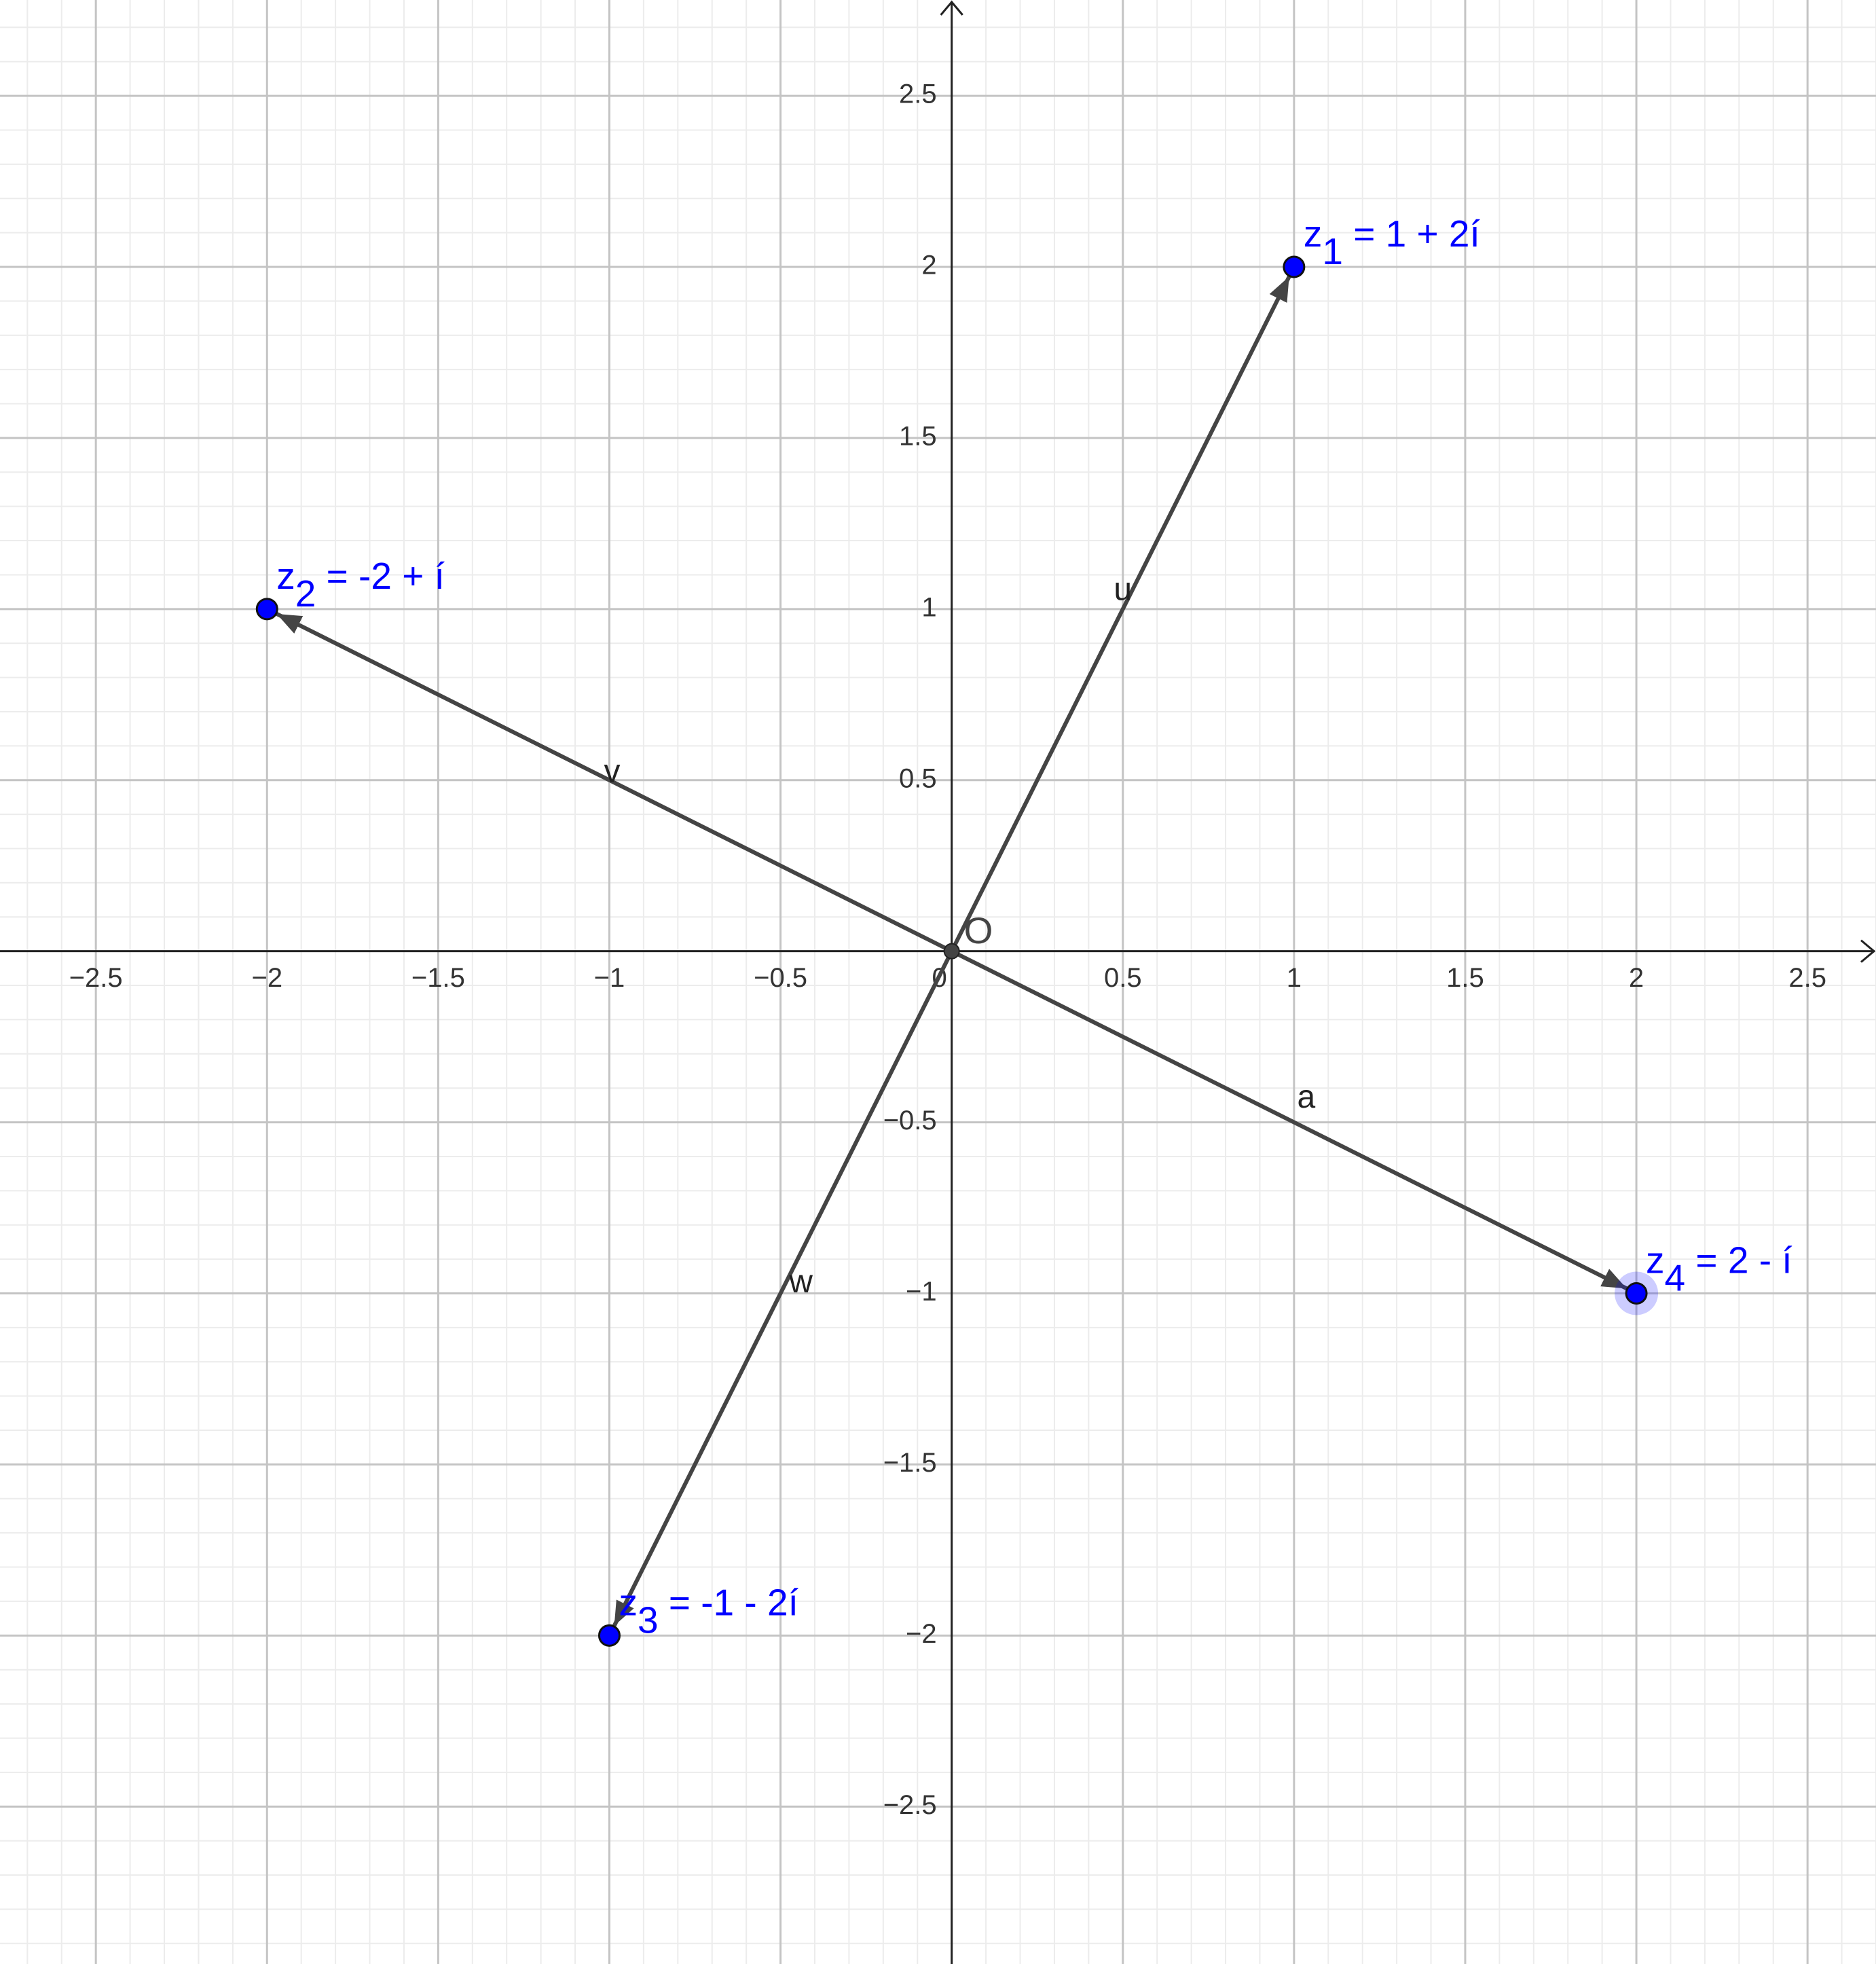 This screenshot has height=1964, width=1876. What do you see at coordinates (1294, 978) in the screenshot?
I see `x-tick-label: 1` at bounding box center [1294, 978].